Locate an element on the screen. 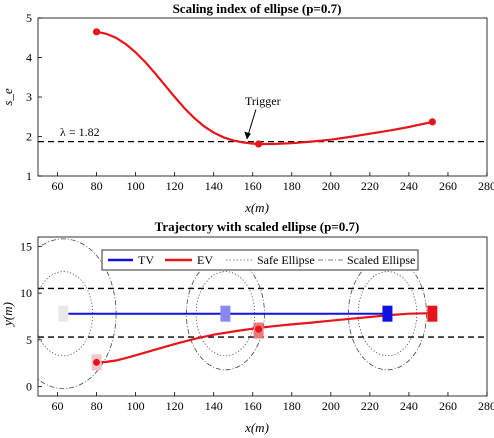  chart1-xtick-label: 220 is located at coordinates (370, 186).